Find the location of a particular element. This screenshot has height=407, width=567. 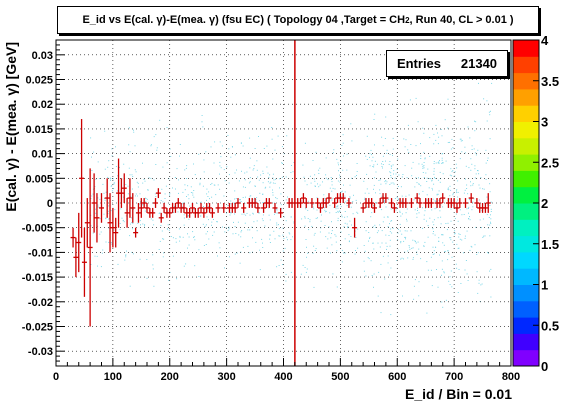

palette-tick-label: 1.5 is located at coordinates (550, 244).